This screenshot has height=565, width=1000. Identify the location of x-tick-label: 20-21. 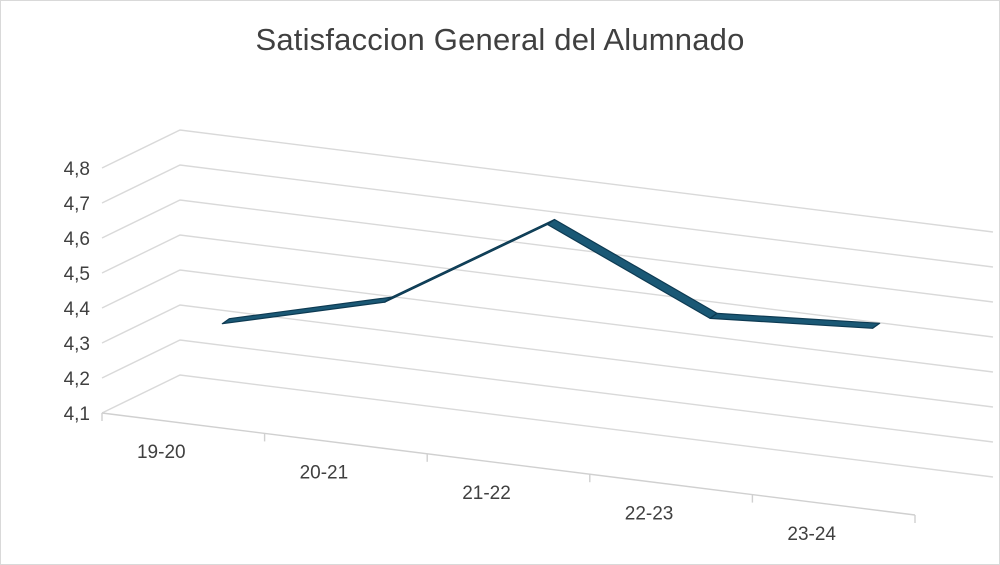
(324, 473).